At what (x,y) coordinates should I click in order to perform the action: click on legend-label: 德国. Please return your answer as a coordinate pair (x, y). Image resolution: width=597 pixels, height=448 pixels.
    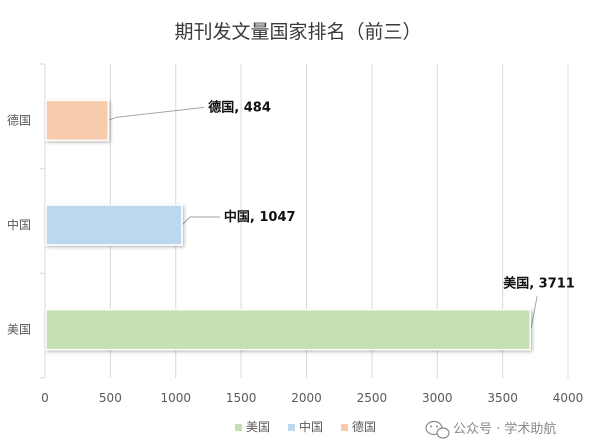
    Looking at the image, I should click on (364, 426).